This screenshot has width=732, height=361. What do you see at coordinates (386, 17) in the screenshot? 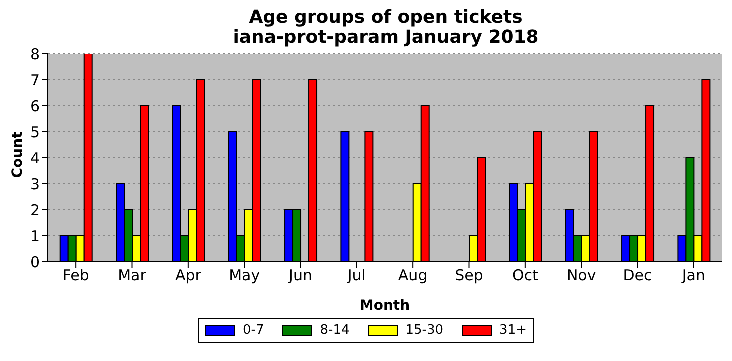
I see `chart-title: Age groups of open tickets` at bounding box center [386, 17].